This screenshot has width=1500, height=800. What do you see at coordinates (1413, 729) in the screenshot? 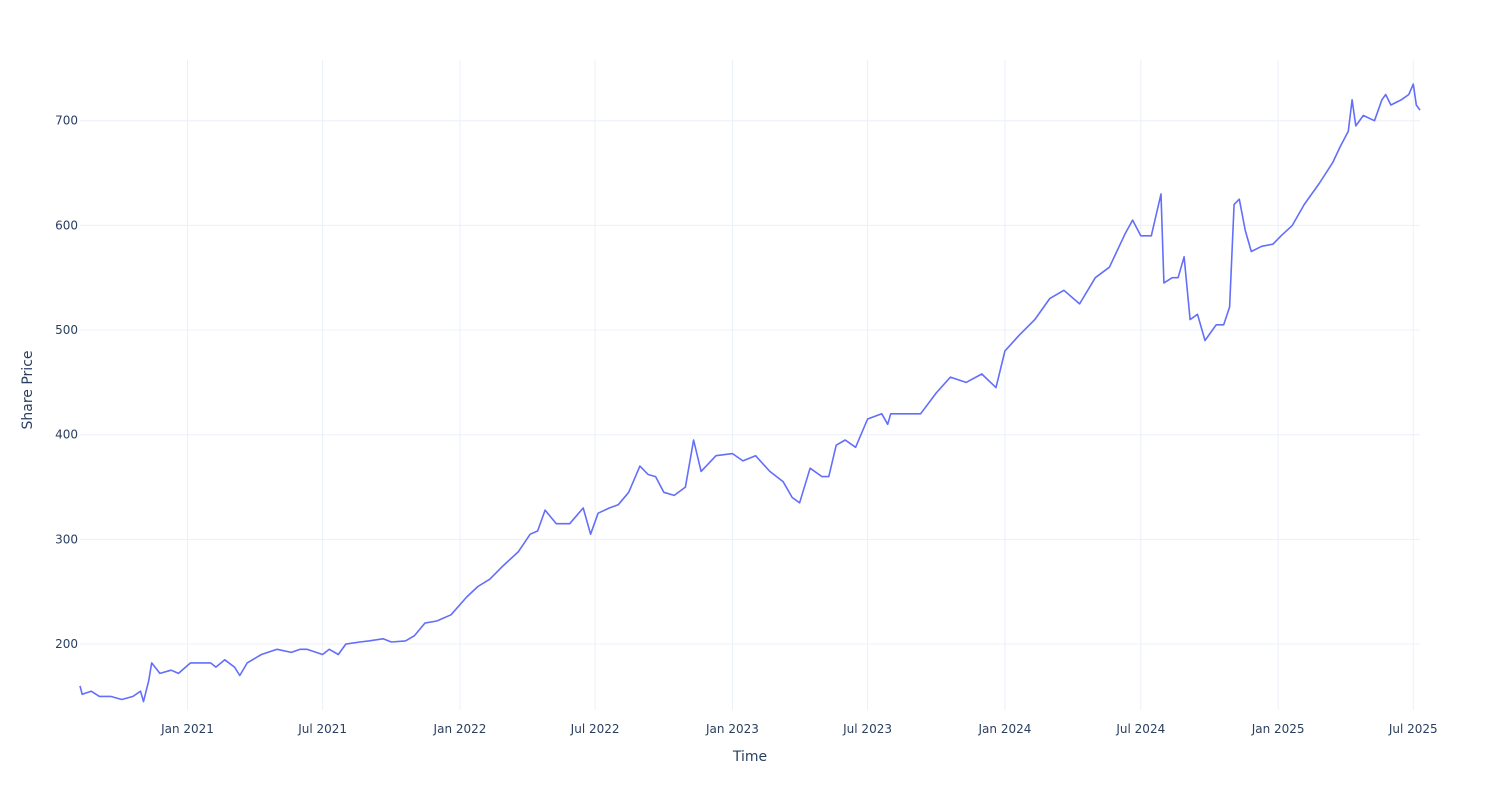
I see `x-tick-label: Jul 2025` at bounding box center [1413, 729].